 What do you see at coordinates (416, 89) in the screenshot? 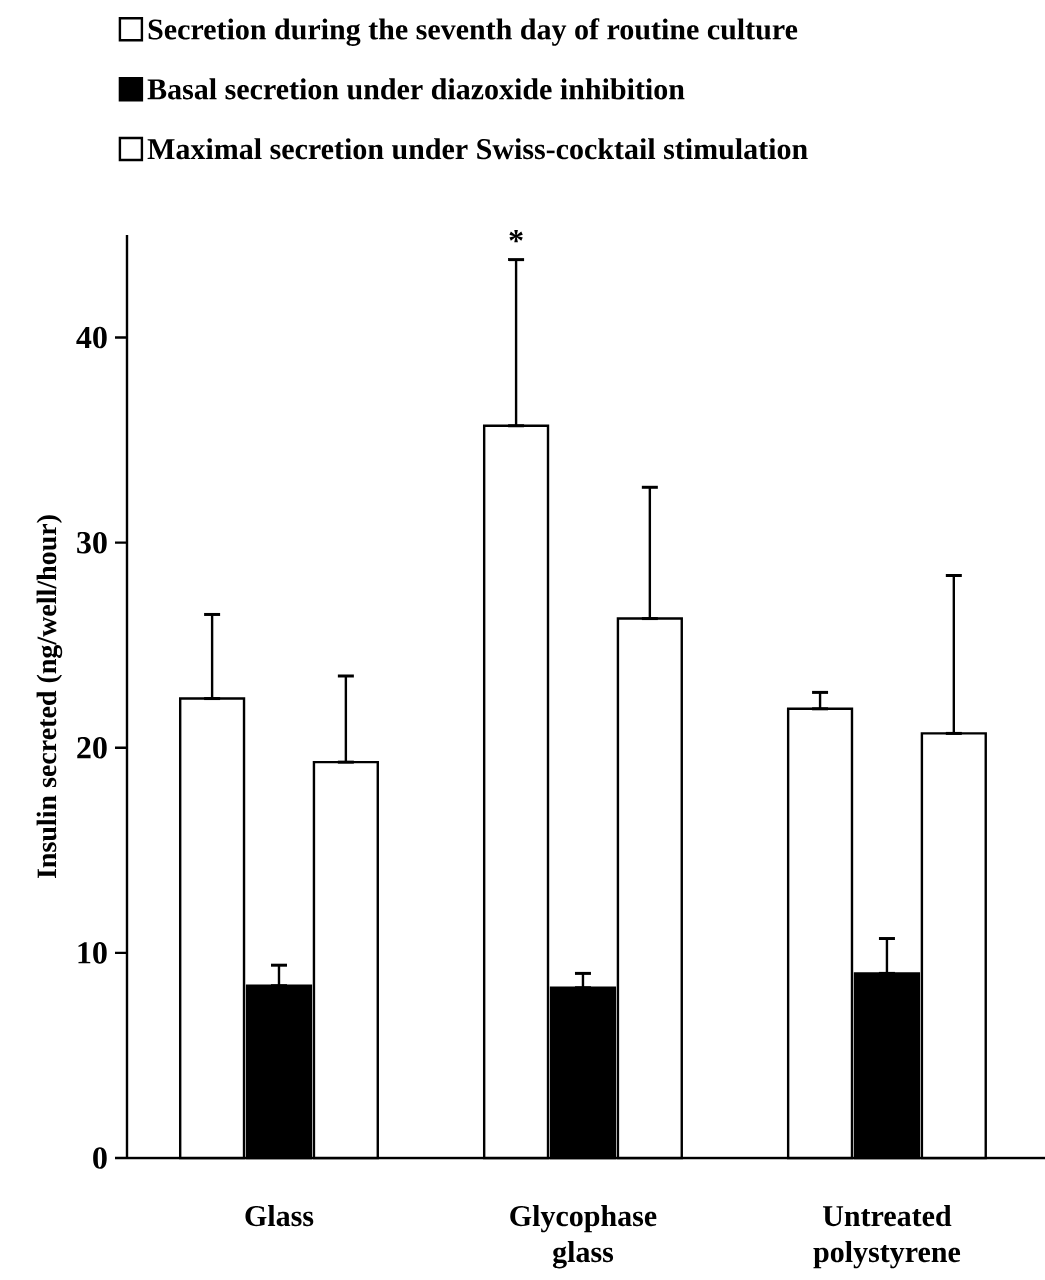
I see `legend-label: Basal secretion under diazoxide inhibition` at bounding box center [416, 89].